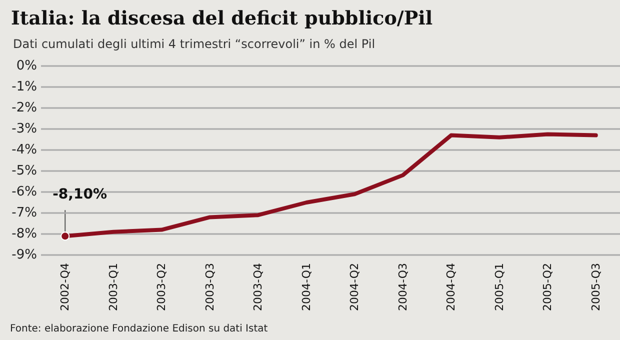 This screenshot has width=620, height=340. What do you see at coordinates (222, 19) in the screenshot?
I see `chart-title: Italia: la discesa del deficit pubblico/Pil` at bounding box center [222, 19].